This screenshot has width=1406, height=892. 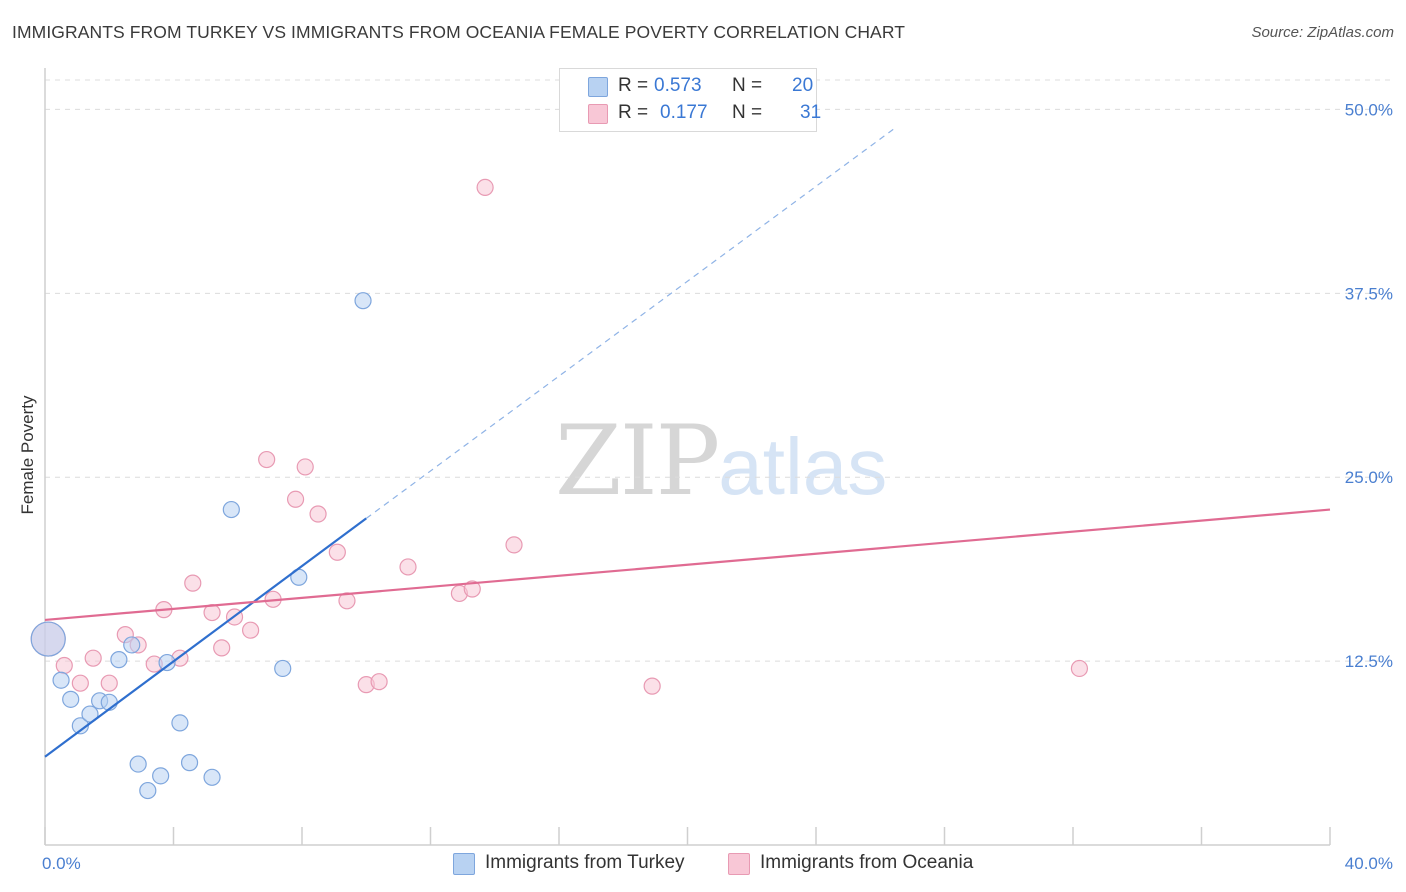 I want to click on stats-legend: R = 0.573 N = 20 R = 0.177 N = 31, so click(x=690, y=100).